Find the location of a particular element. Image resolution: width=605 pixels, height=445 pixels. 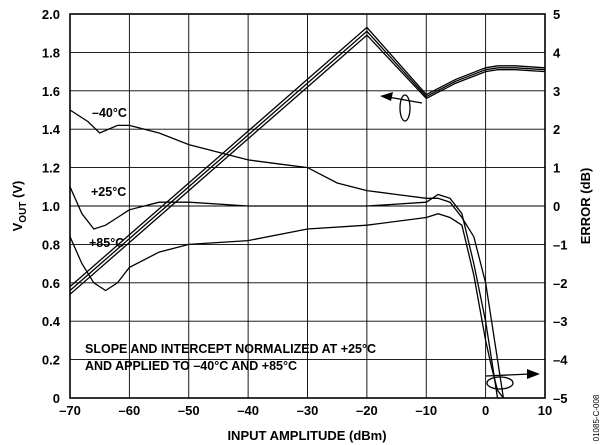

y2-tick-label: –2 is located at coordinates (560, 283).